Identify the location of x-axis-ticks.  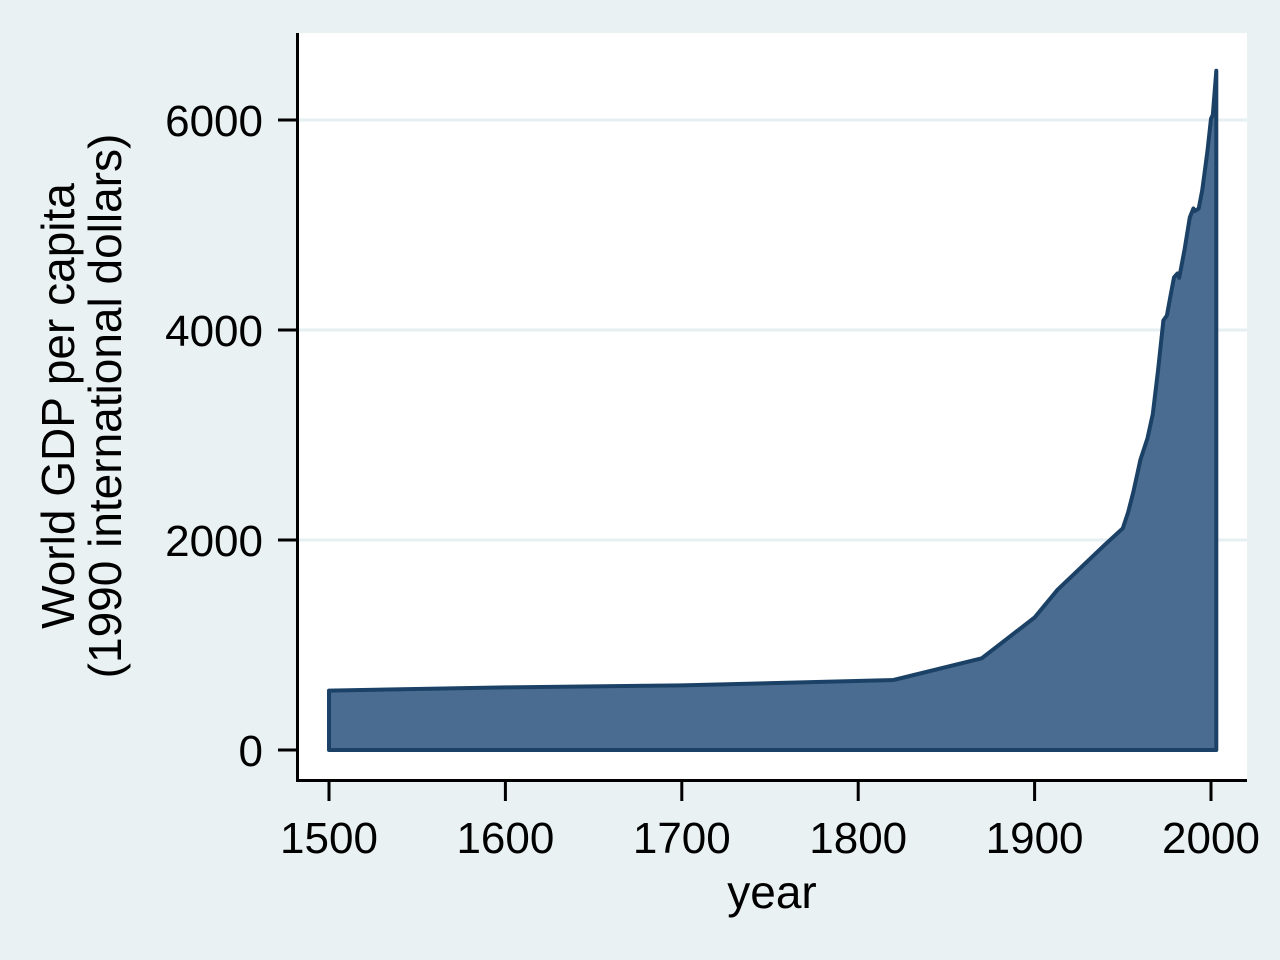
(770, 791).